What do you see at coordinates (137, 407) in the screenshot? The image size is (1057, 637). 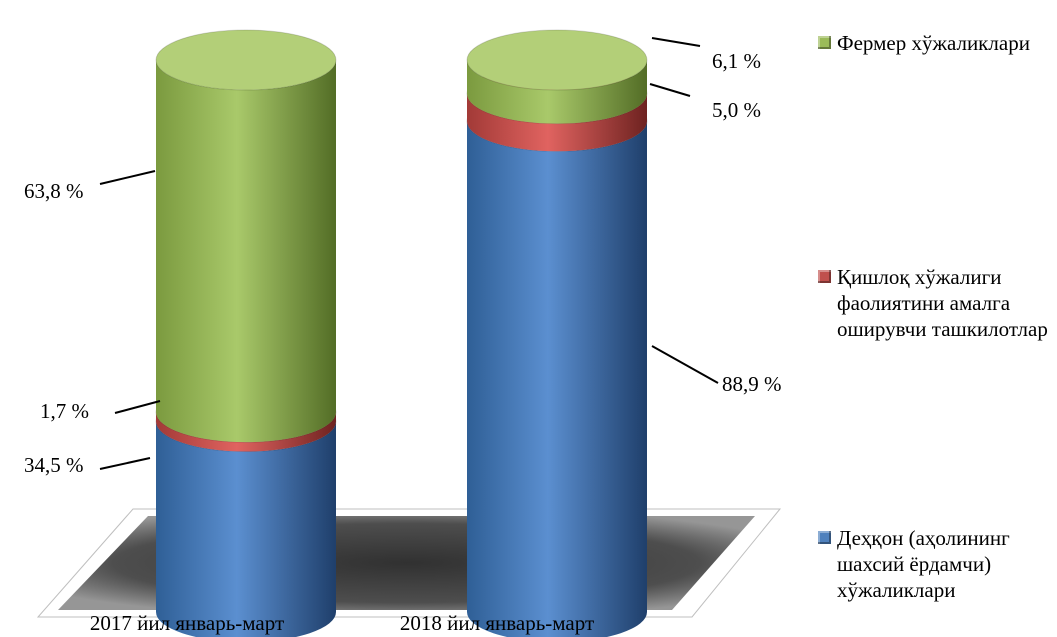 I see `leader-line-organizations-2017` at bounding box center [137, 407].